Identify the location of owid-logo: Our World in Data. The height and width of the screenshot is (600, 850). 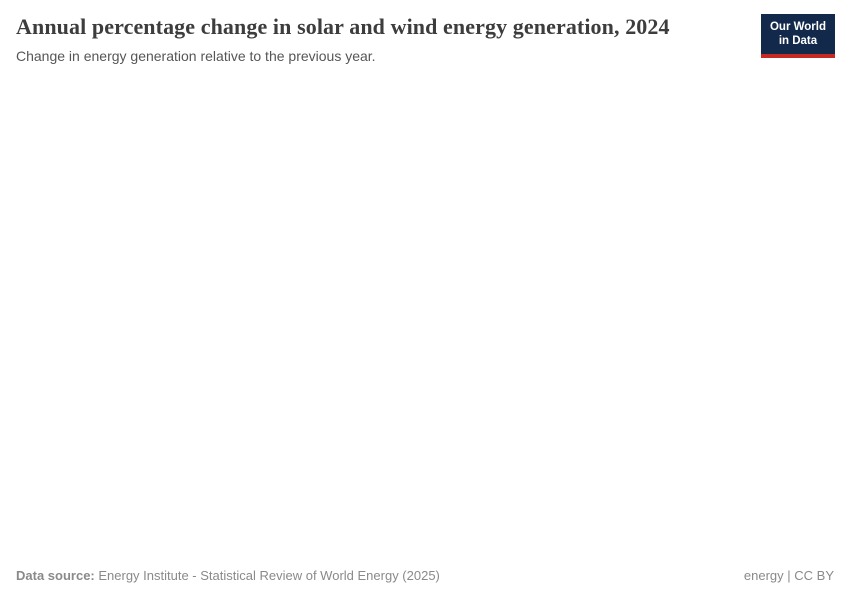
(797, 36).